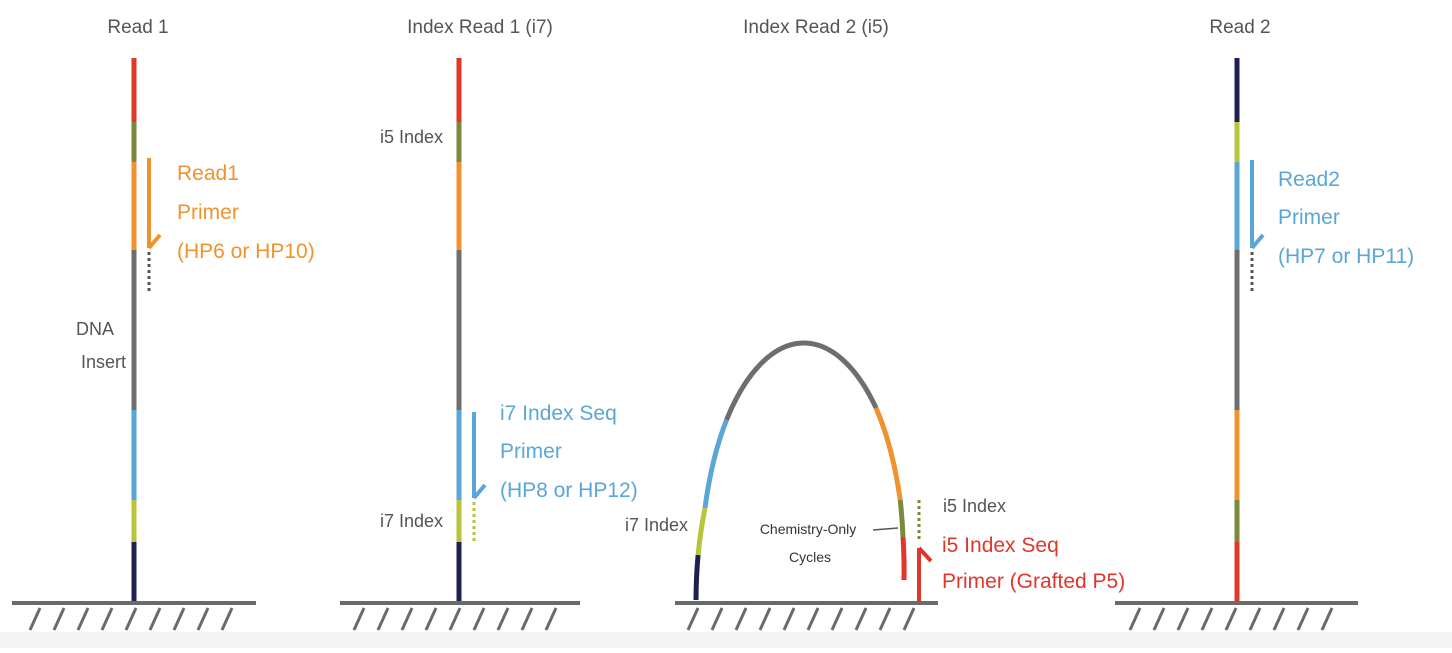 The width and height of the screenshot is (1452, 653). Describe the element at coordinates (656, 525) in the screenshot. I see `i7-index-label-3: i7 Index` at that location.